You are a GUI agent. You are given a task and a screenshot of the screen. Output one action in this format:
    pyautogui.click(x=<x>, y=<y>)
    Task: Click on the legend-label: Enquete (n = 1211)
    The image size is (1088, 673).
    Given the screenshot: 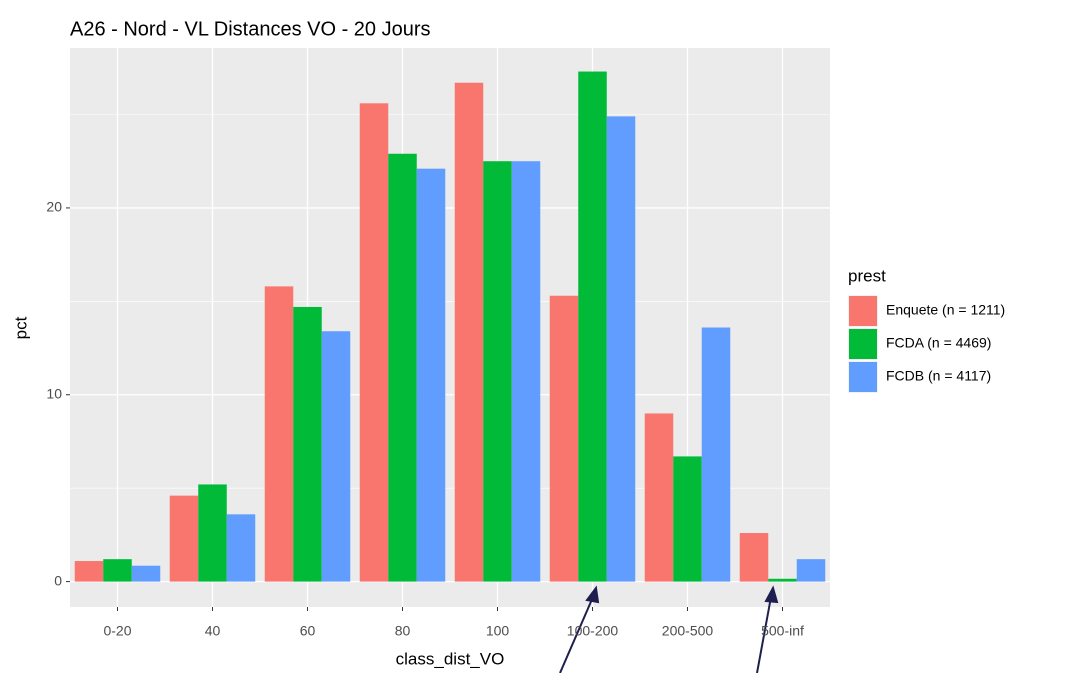 What is the action you would take?
    pyautogui.click(x=945, y=310)
    